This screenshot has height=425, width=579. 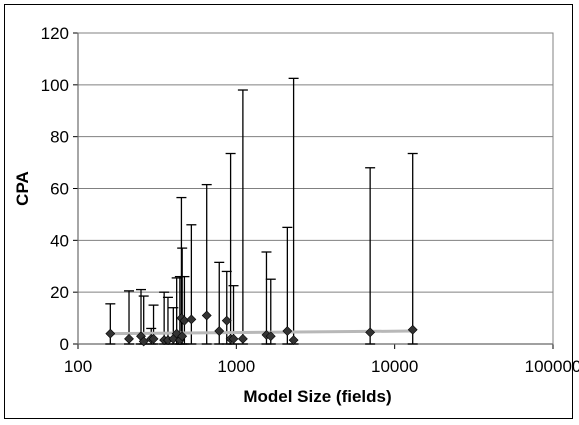 What do you see at coordinates (59, 240) in the screenshot?
I see `y-tick-label: 40` at bounding box center [59, 240].